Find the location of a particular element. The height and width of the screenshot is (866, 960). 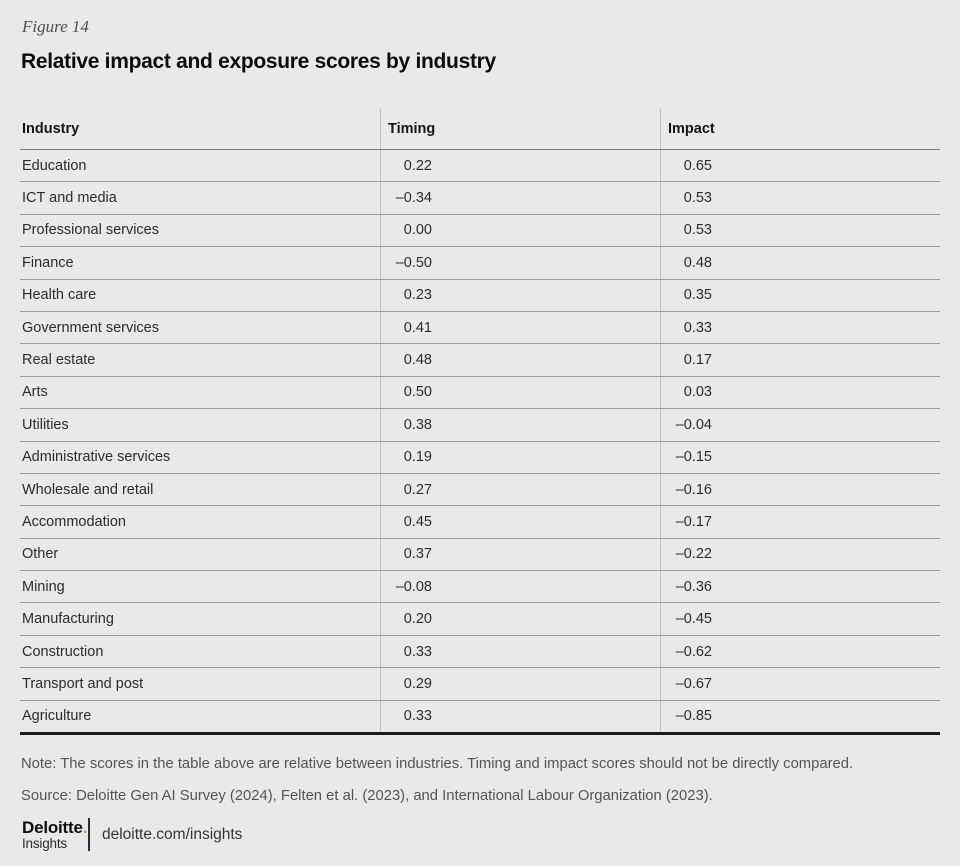

timing-cell: 0.41 is located at coordinates (520, 328).